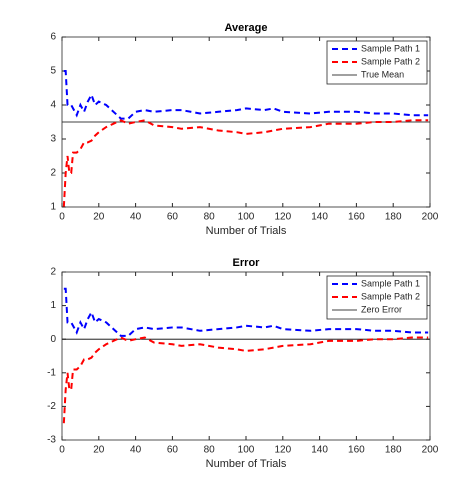 This screenshot has height=496, width=474. Describe the element at coordinates (245, 28) in the screenshot. I see `chart-title: Average` at that location.